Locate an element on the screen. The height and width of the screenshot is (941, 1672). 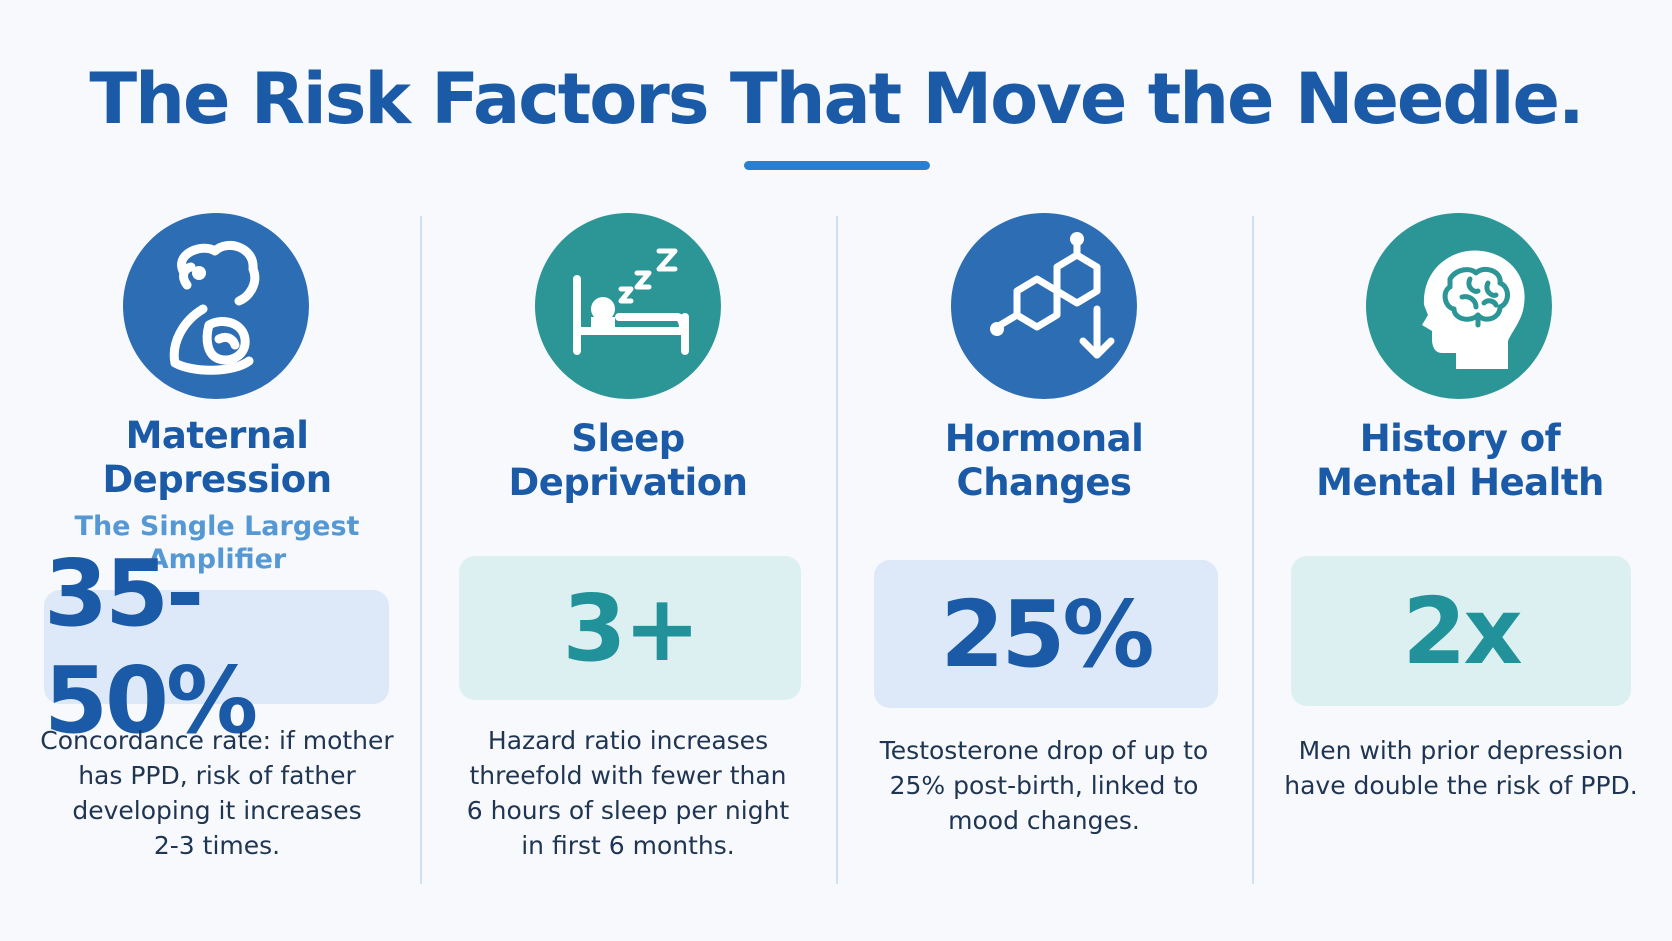
description-line: in first 6 months. is located at coordinates (628, 845).